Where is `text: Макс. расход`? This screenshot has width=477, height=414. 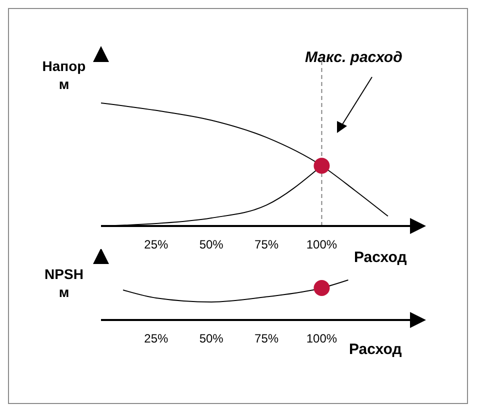 text: Макс. расход is located at coordinates (353, 57).